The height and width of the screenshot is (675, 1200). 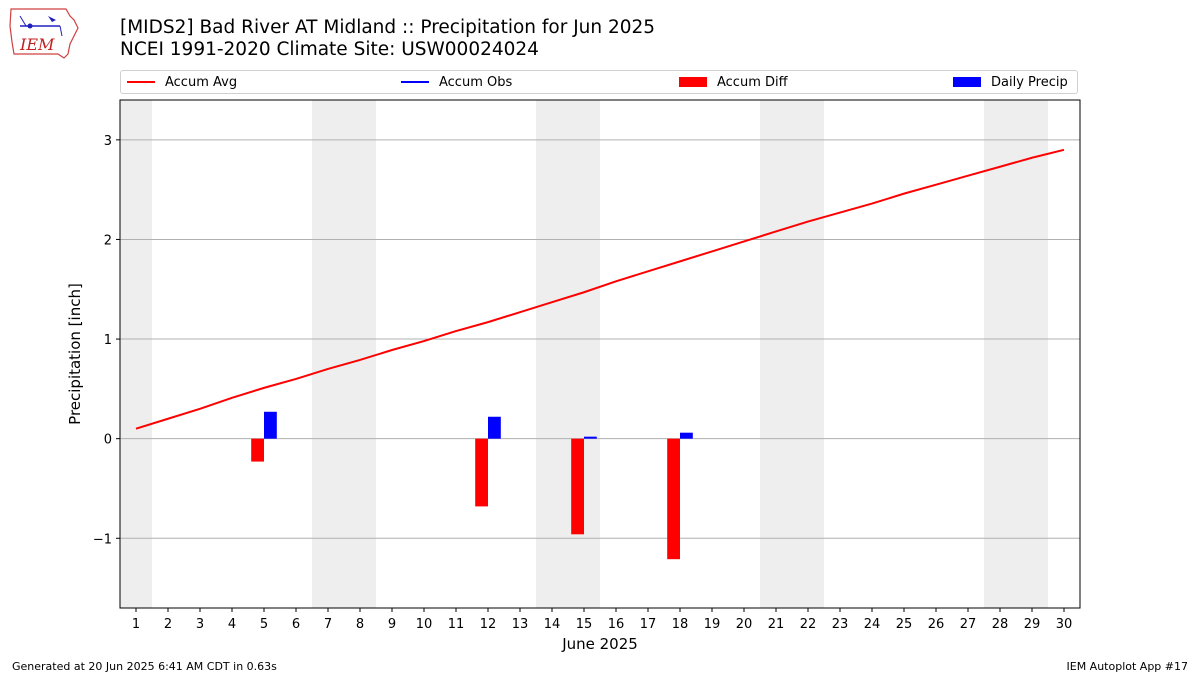 I want to click on x-tick-label: 22, so click(x=808, y=624).